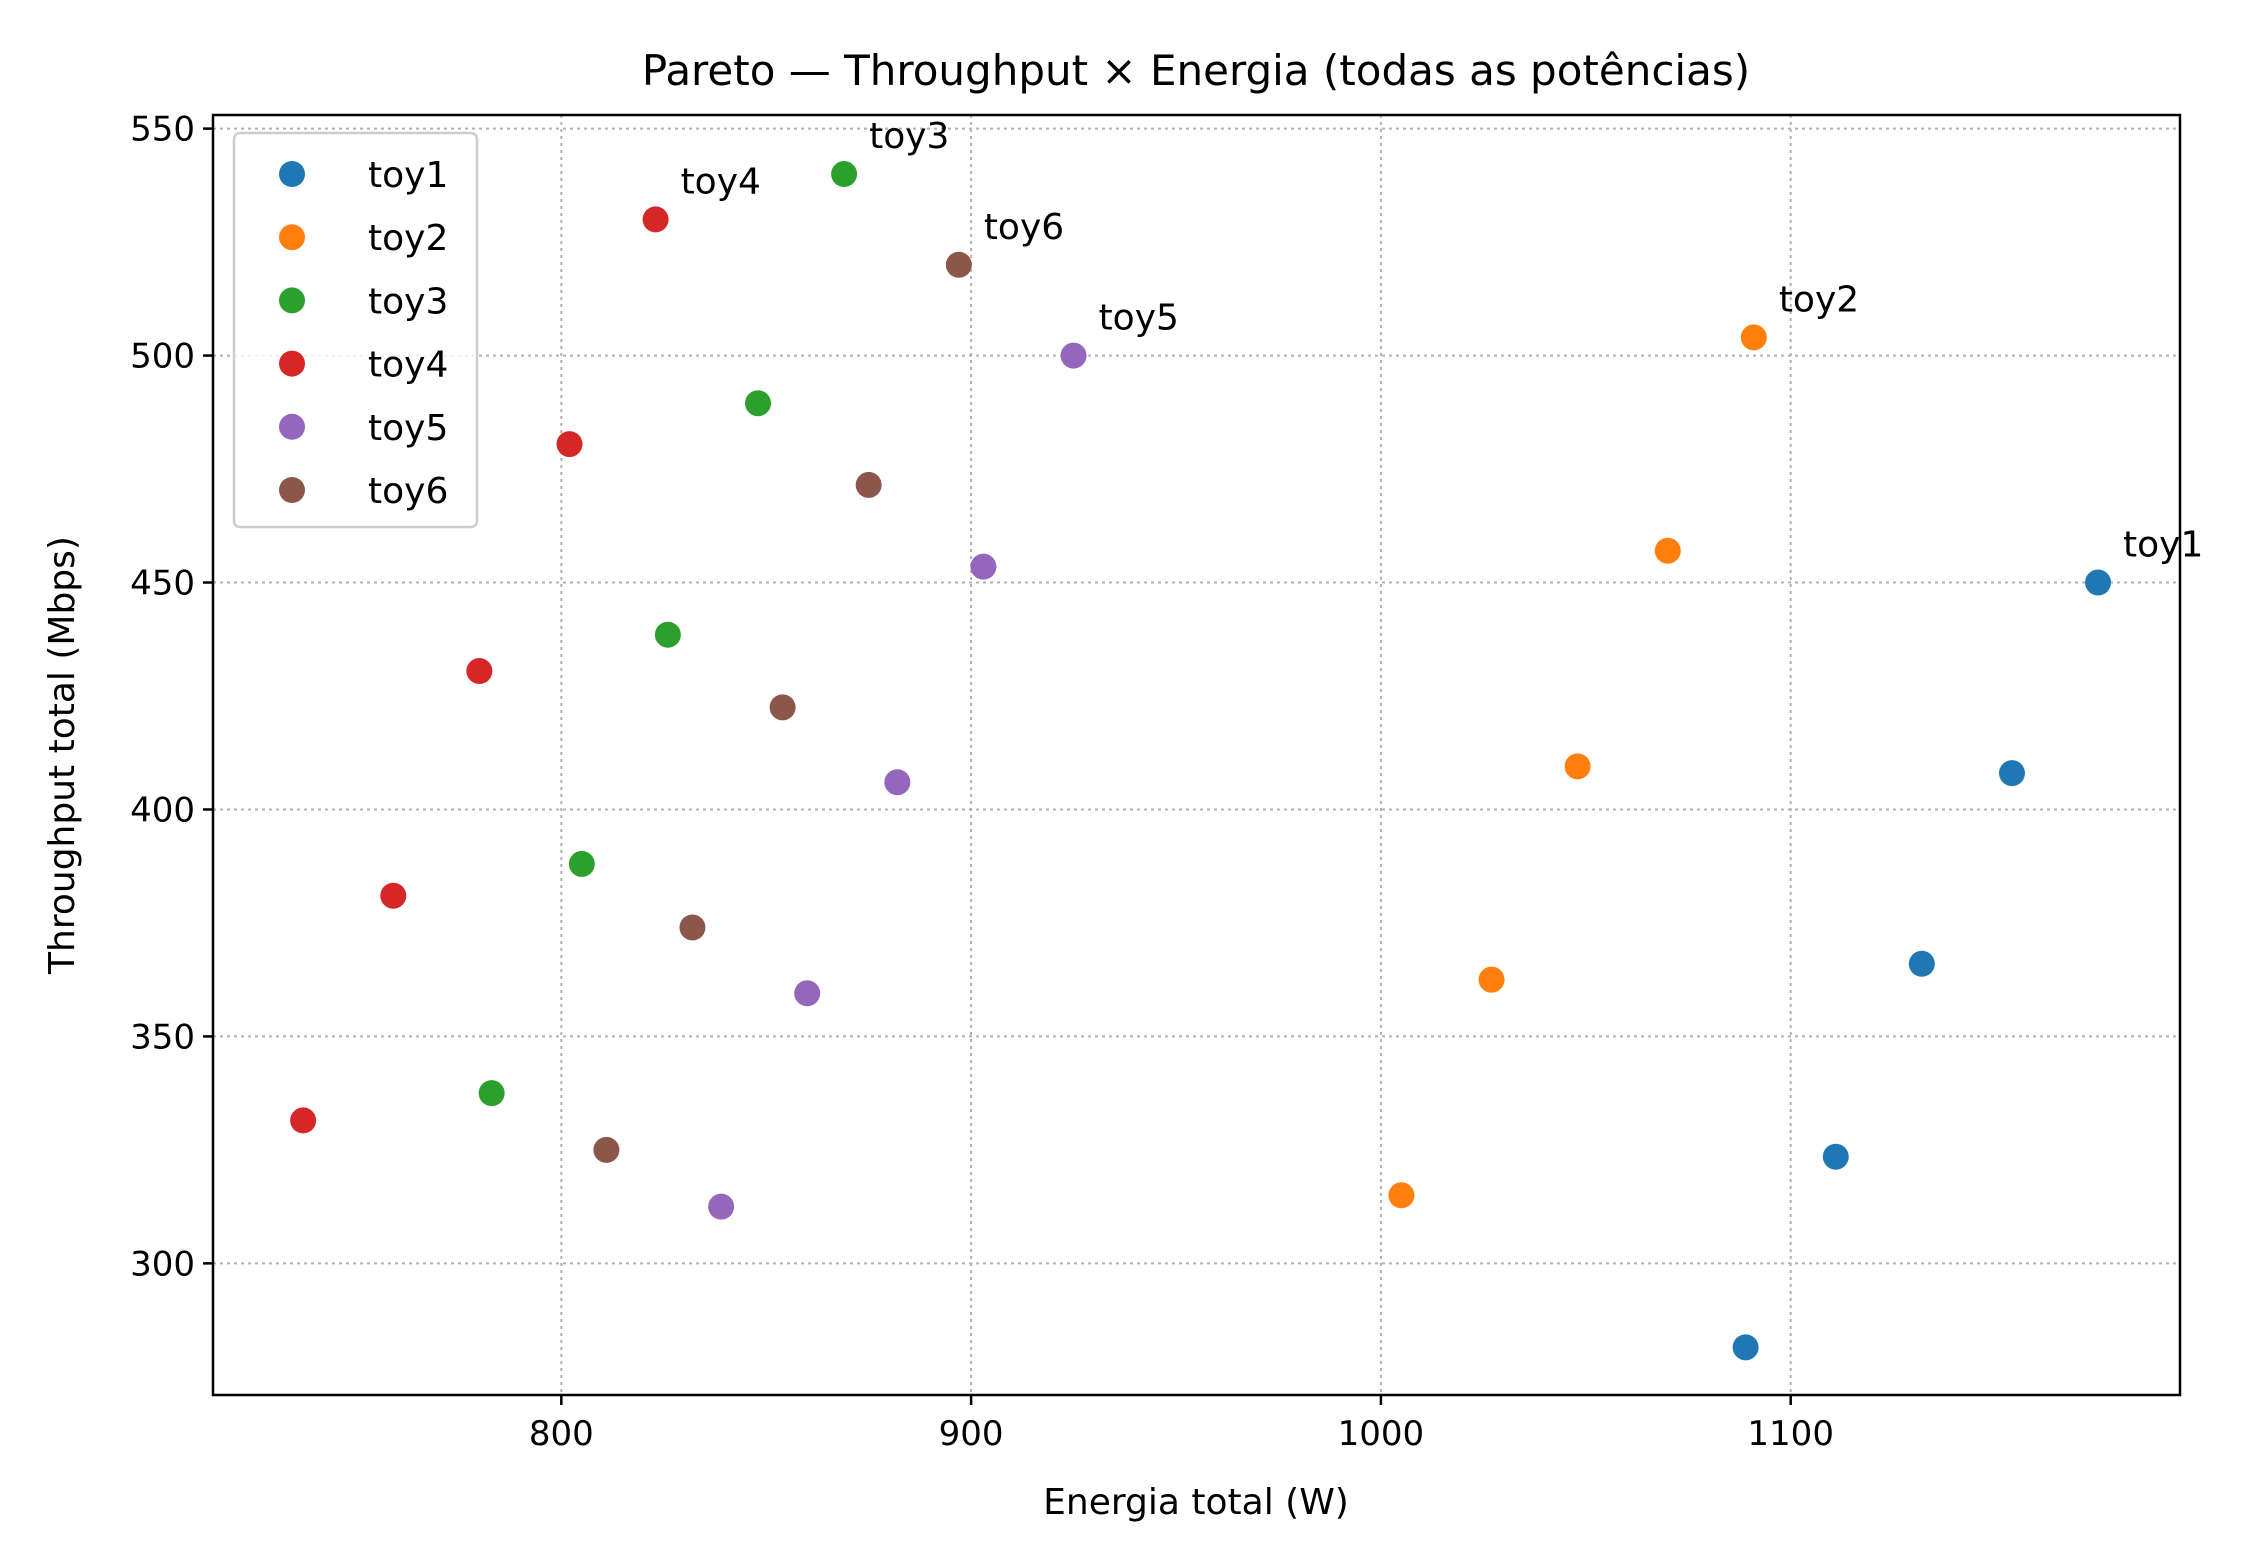  Describe the element at coordinates (408, 365) in the screenshot. I see `legend-label: toy4` at that location.